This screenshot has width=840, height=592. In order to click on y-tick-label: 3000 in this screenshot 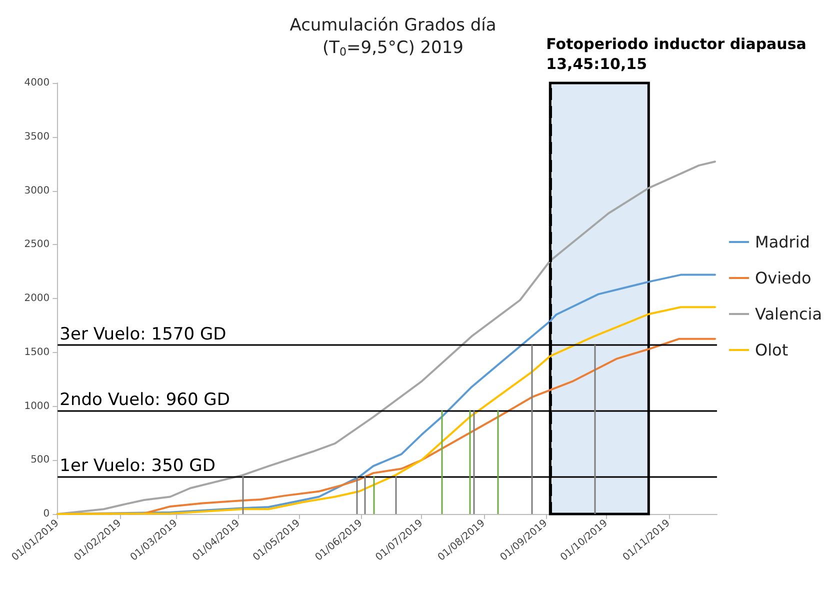, I will do `click(37, 190)`.